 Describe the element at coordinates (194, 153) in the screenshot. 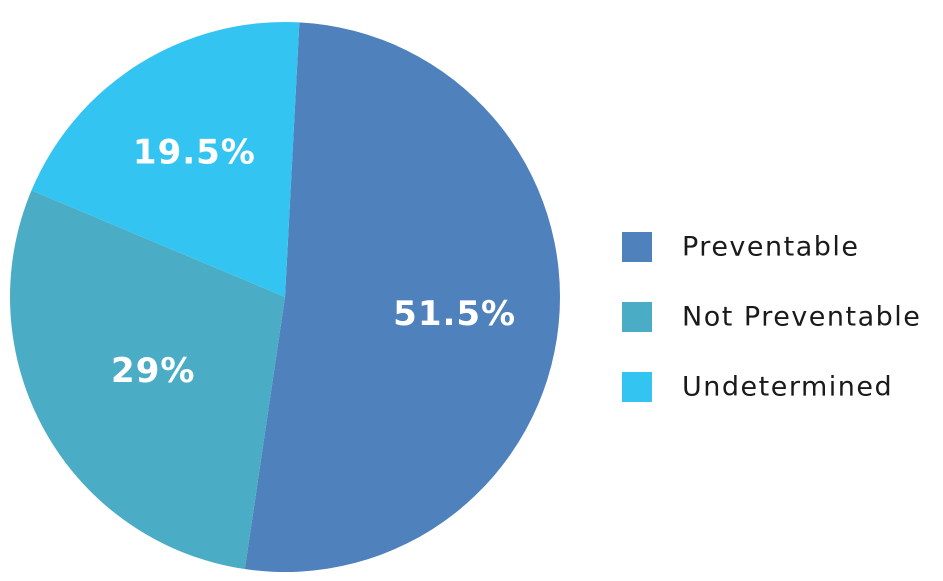

I see `pie-slice-label-undetermined: 19.5%` at that location.